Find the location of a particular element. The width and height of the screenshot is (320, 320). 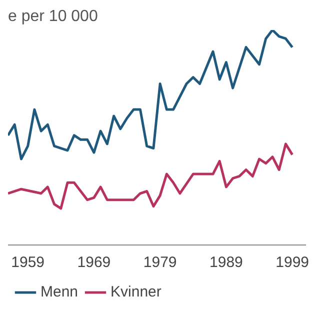

x-tick-label: 1979 is located at coordinates (160, 263).